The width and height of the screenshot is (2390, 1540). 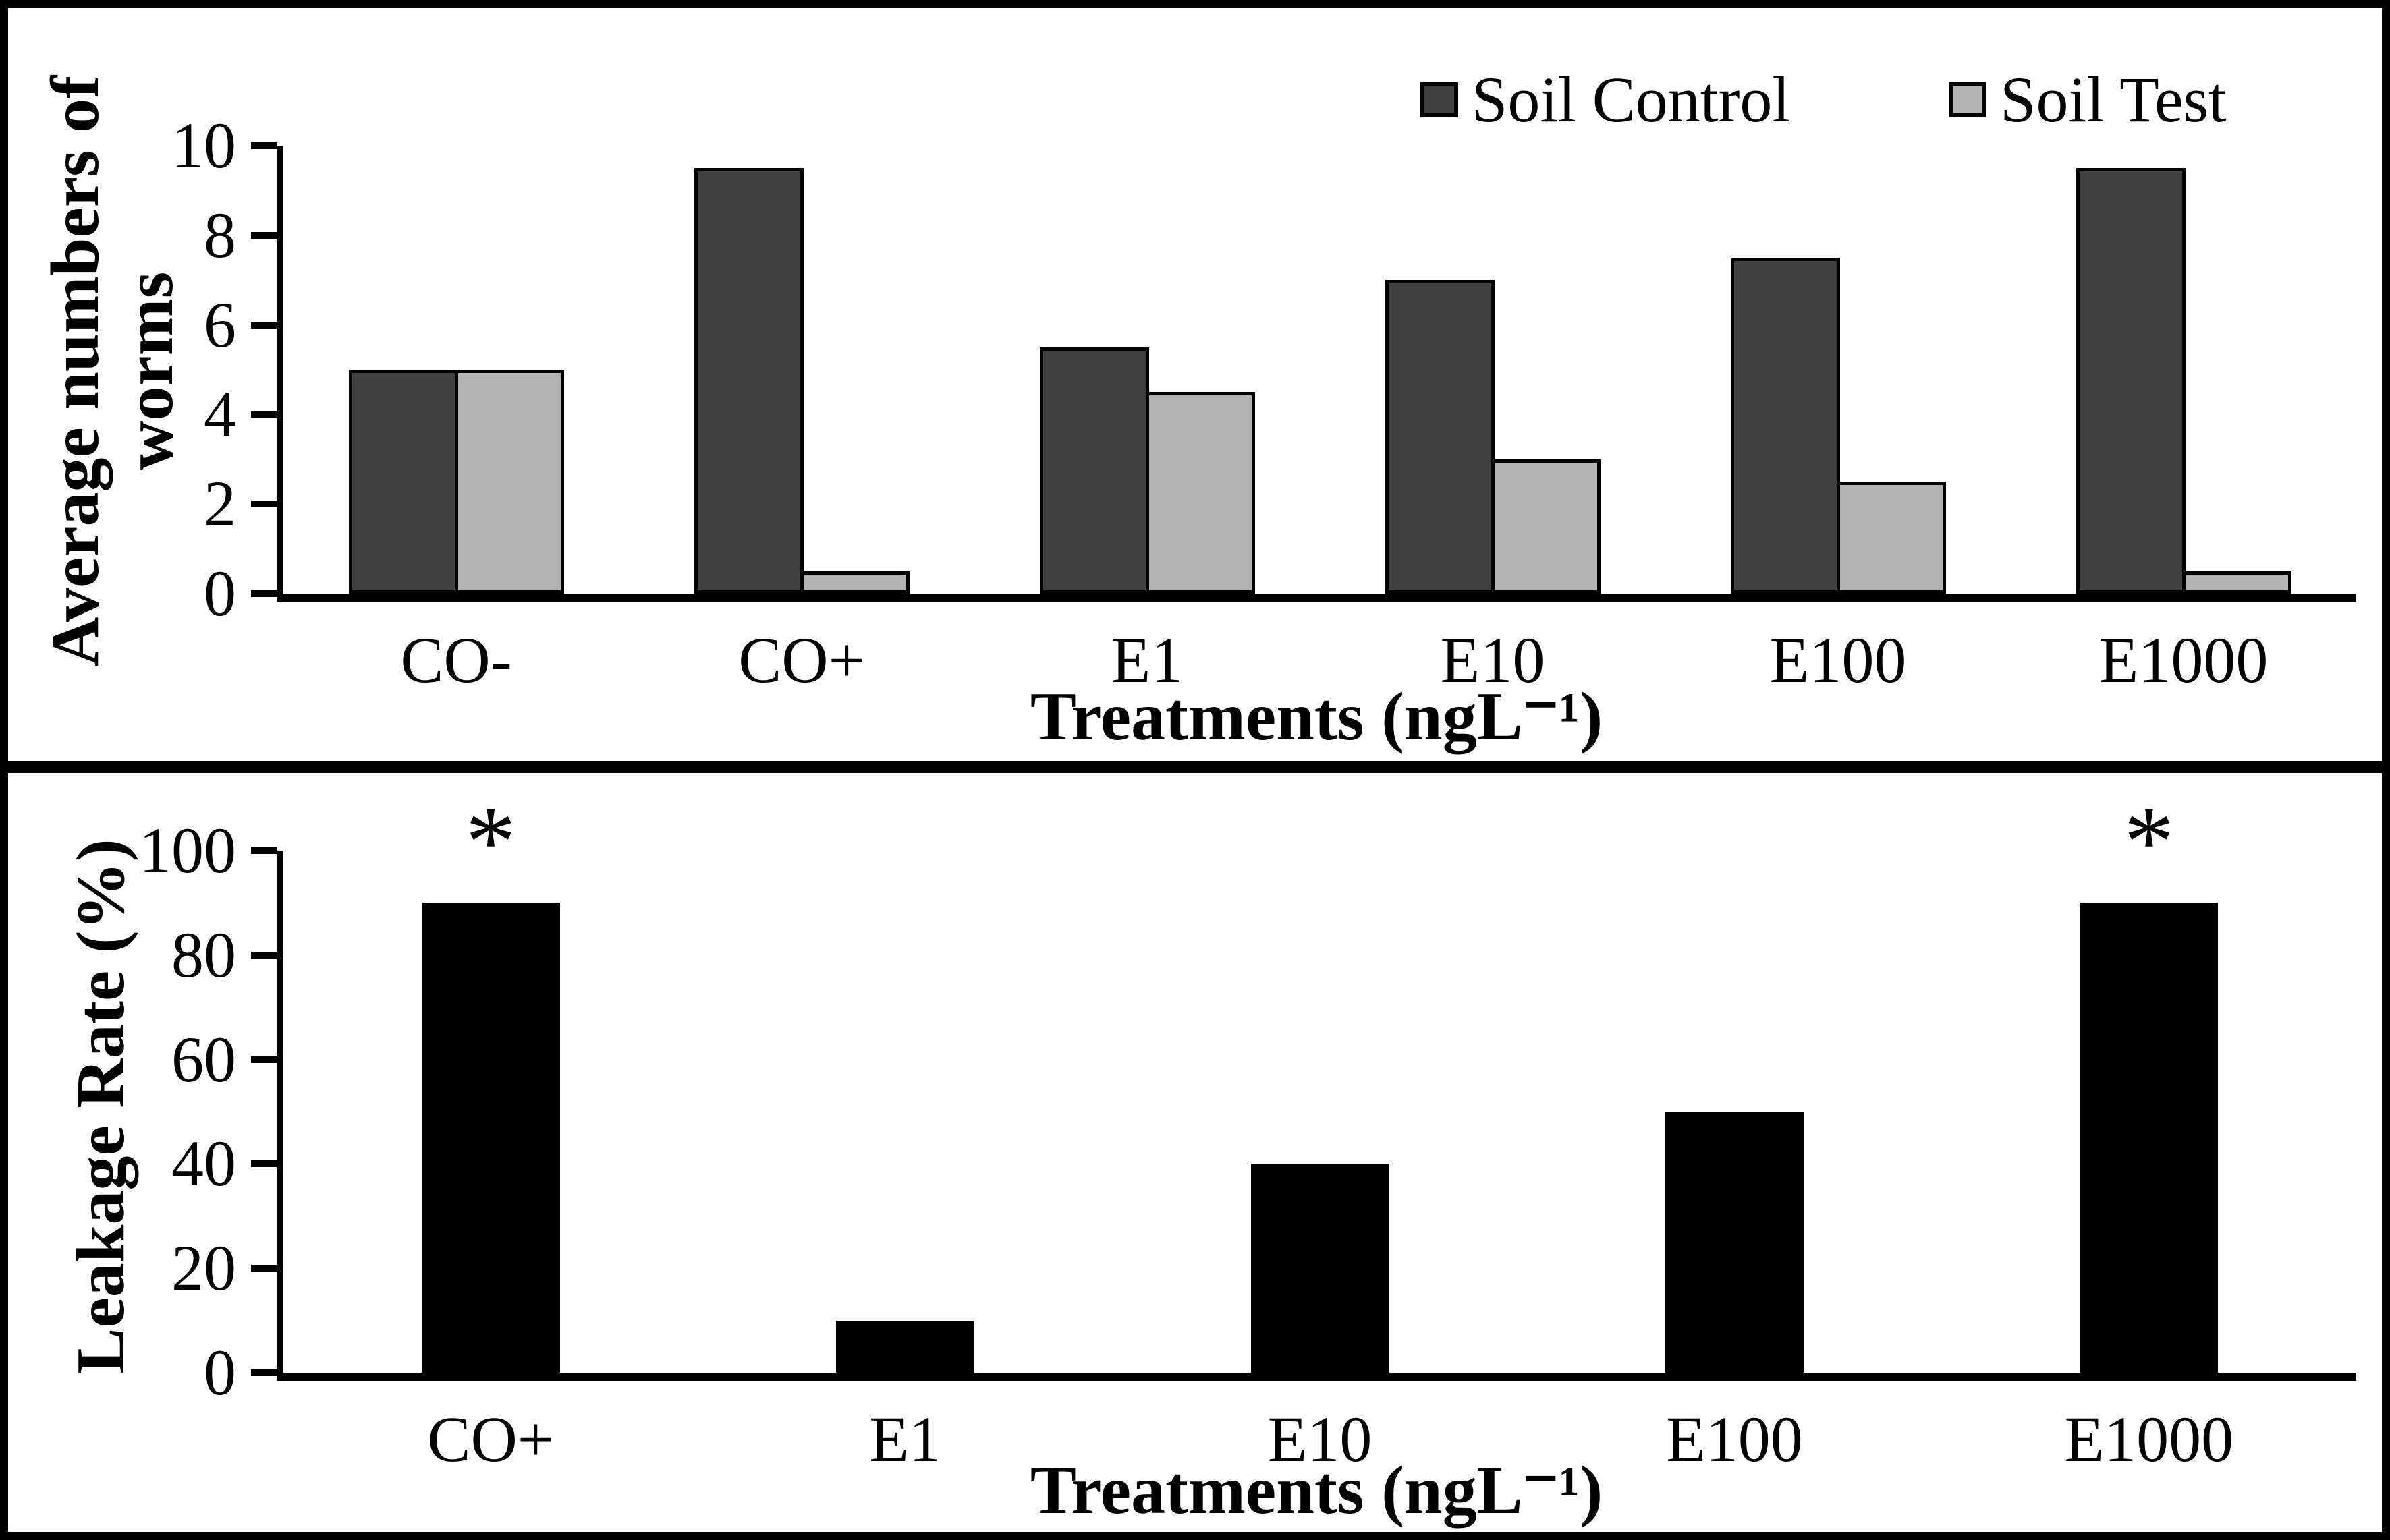 What do you see at coordinates (1195, 767) in the screenshot?
I see `panel-divider` at bounding box center [1195, 767].